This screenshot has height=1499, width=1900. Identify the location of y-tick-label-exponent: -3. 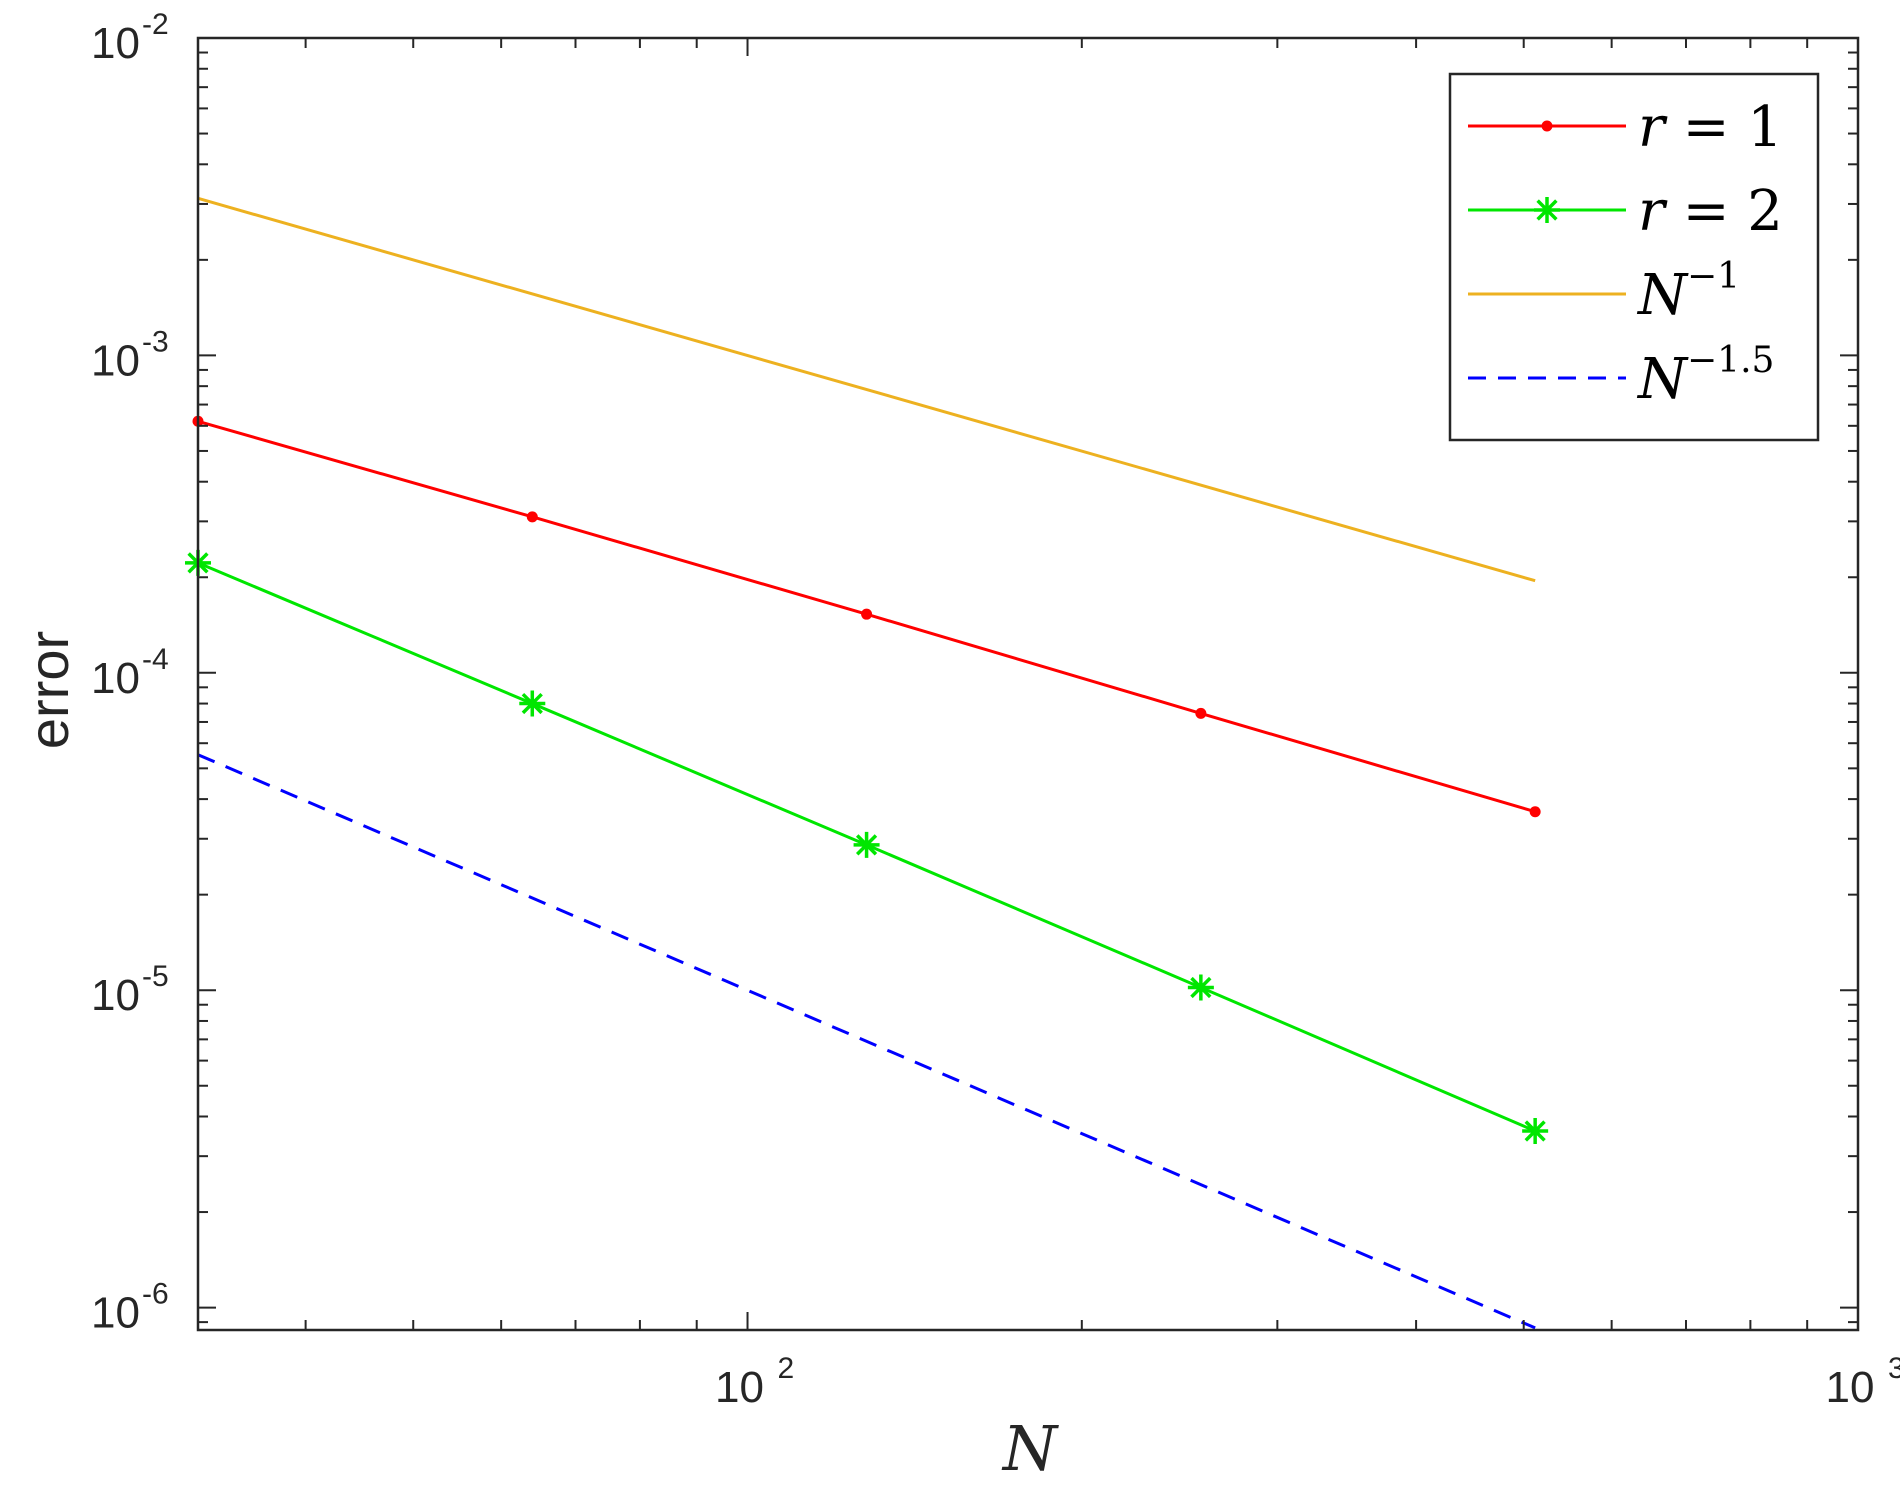
(155, 341).